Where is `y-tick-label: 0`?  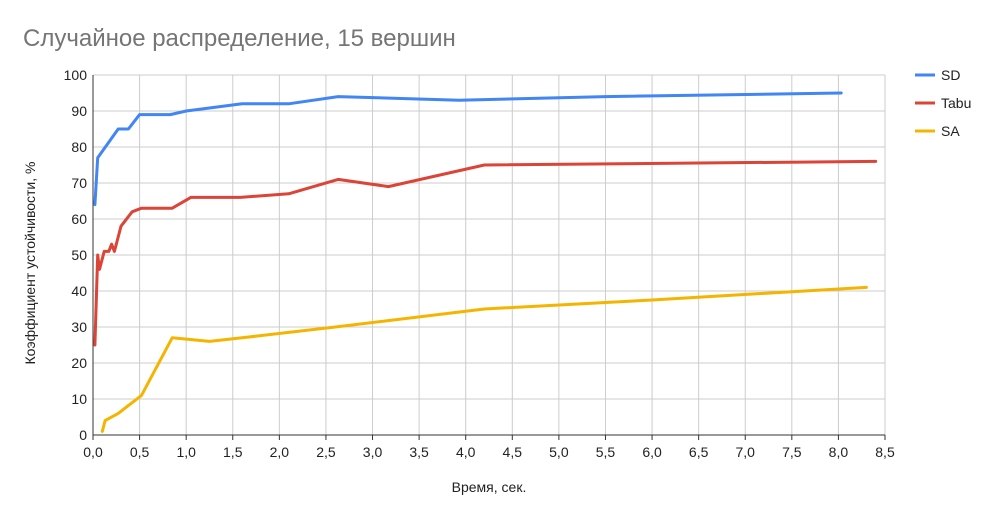 y-tick-label: 0 is located at coordinates (83, 435).